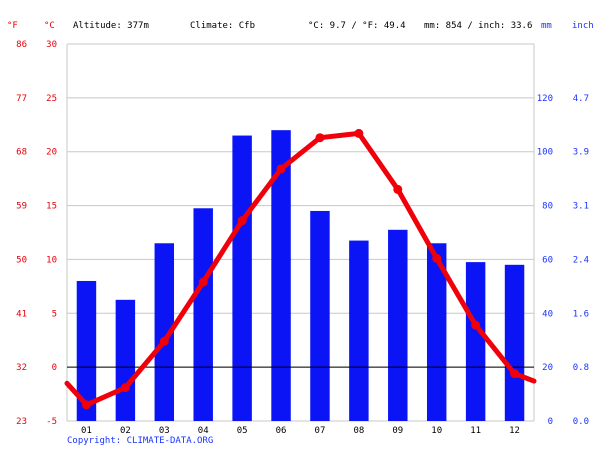 The width and height of the screenshot is (600, 450). What do you see at coordinates (12, 26) in the screenshot?
I see `fahrenheit-unit-label: °F` at bounding box center [12, 26].